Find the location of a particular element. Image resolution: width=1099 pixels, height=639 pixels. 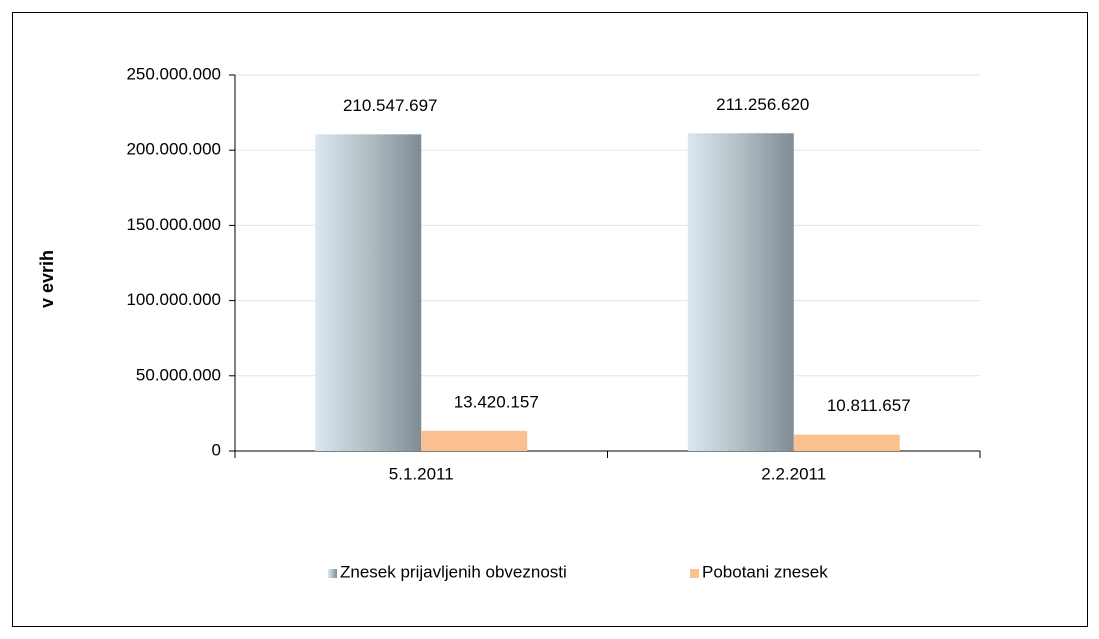

value-label: 13.420.157 is located at coordinates (496, 401).